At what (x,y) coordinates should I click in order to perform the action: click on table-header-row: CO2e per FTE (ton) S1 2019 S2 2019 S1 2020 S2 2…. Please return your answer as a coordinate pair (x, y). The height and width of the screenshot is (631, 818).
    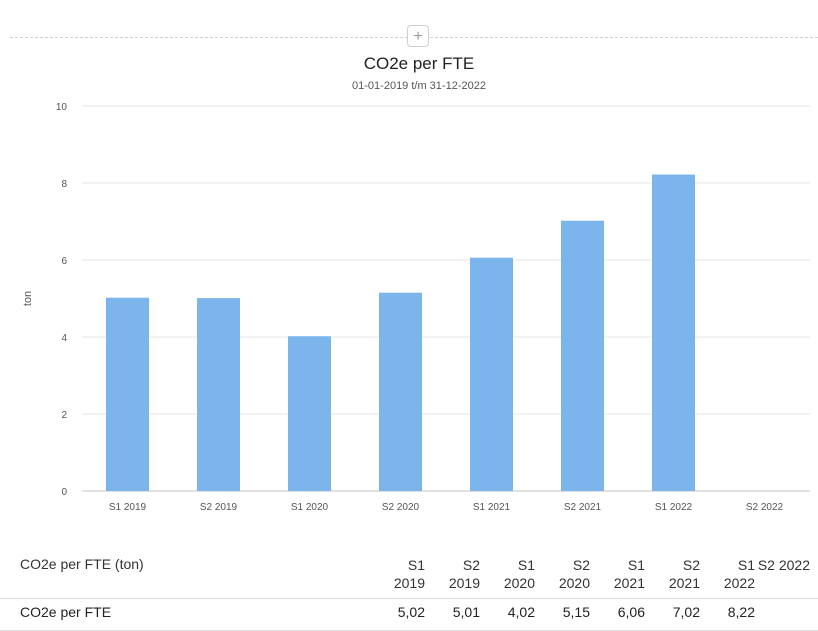
    Looking at the image, I should click on (409, 575).